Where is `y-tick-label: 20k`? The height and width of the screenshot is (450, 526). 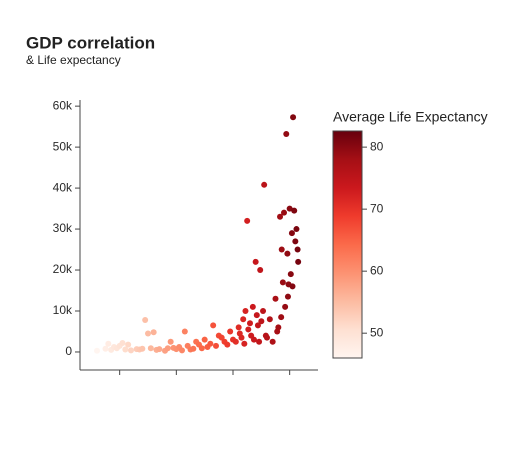
y-tick-label: 20k is located at coordinates (63, 269).